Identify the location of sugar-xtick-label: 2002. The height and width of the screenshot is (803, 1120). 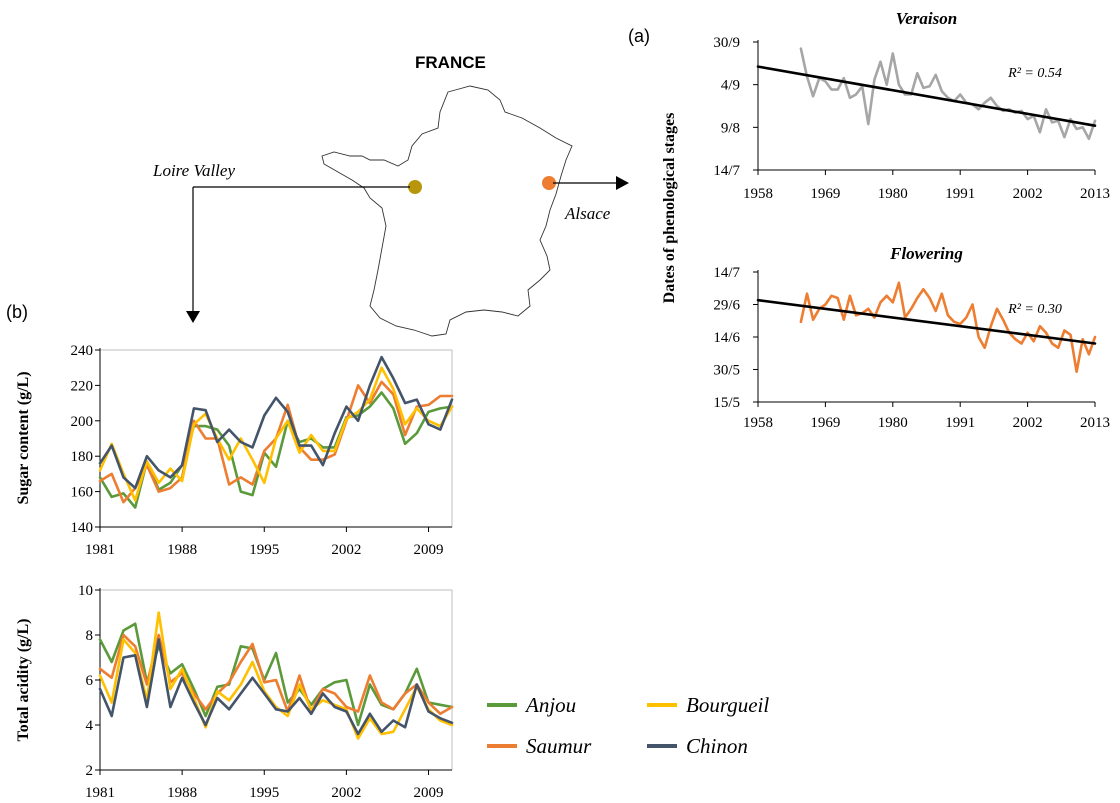
(346, 550).